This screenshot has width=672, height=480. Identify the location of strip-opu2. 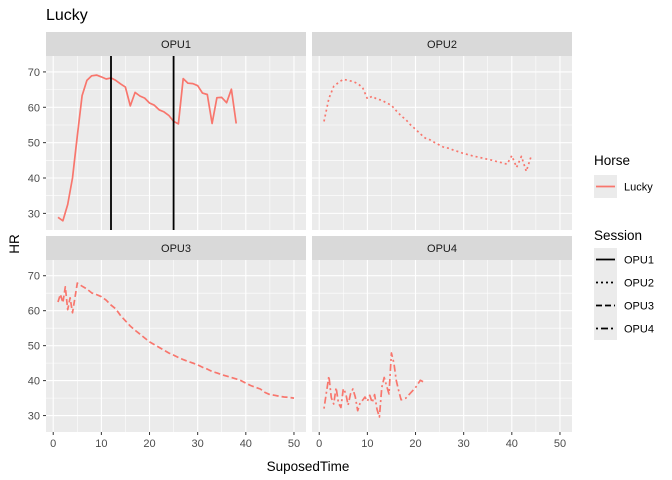
(442, 44).